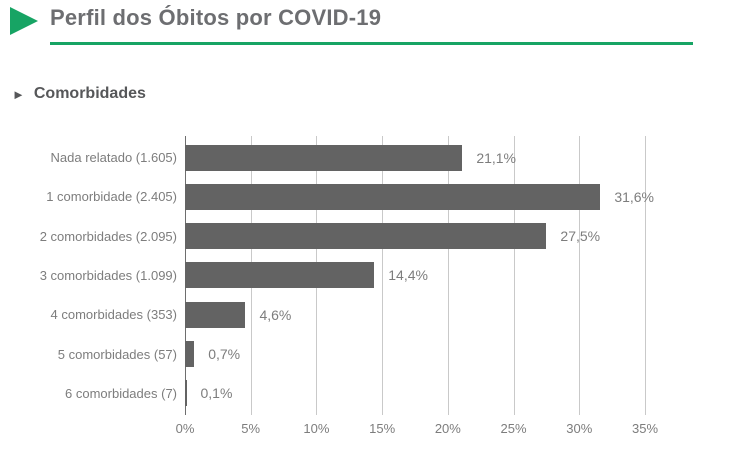 This screenshot has height=469, width=736. What do you see at coordinates (18, 94) in the screenshot?
I see `section-marker-icon: ►` at bounding box center [18, 94].